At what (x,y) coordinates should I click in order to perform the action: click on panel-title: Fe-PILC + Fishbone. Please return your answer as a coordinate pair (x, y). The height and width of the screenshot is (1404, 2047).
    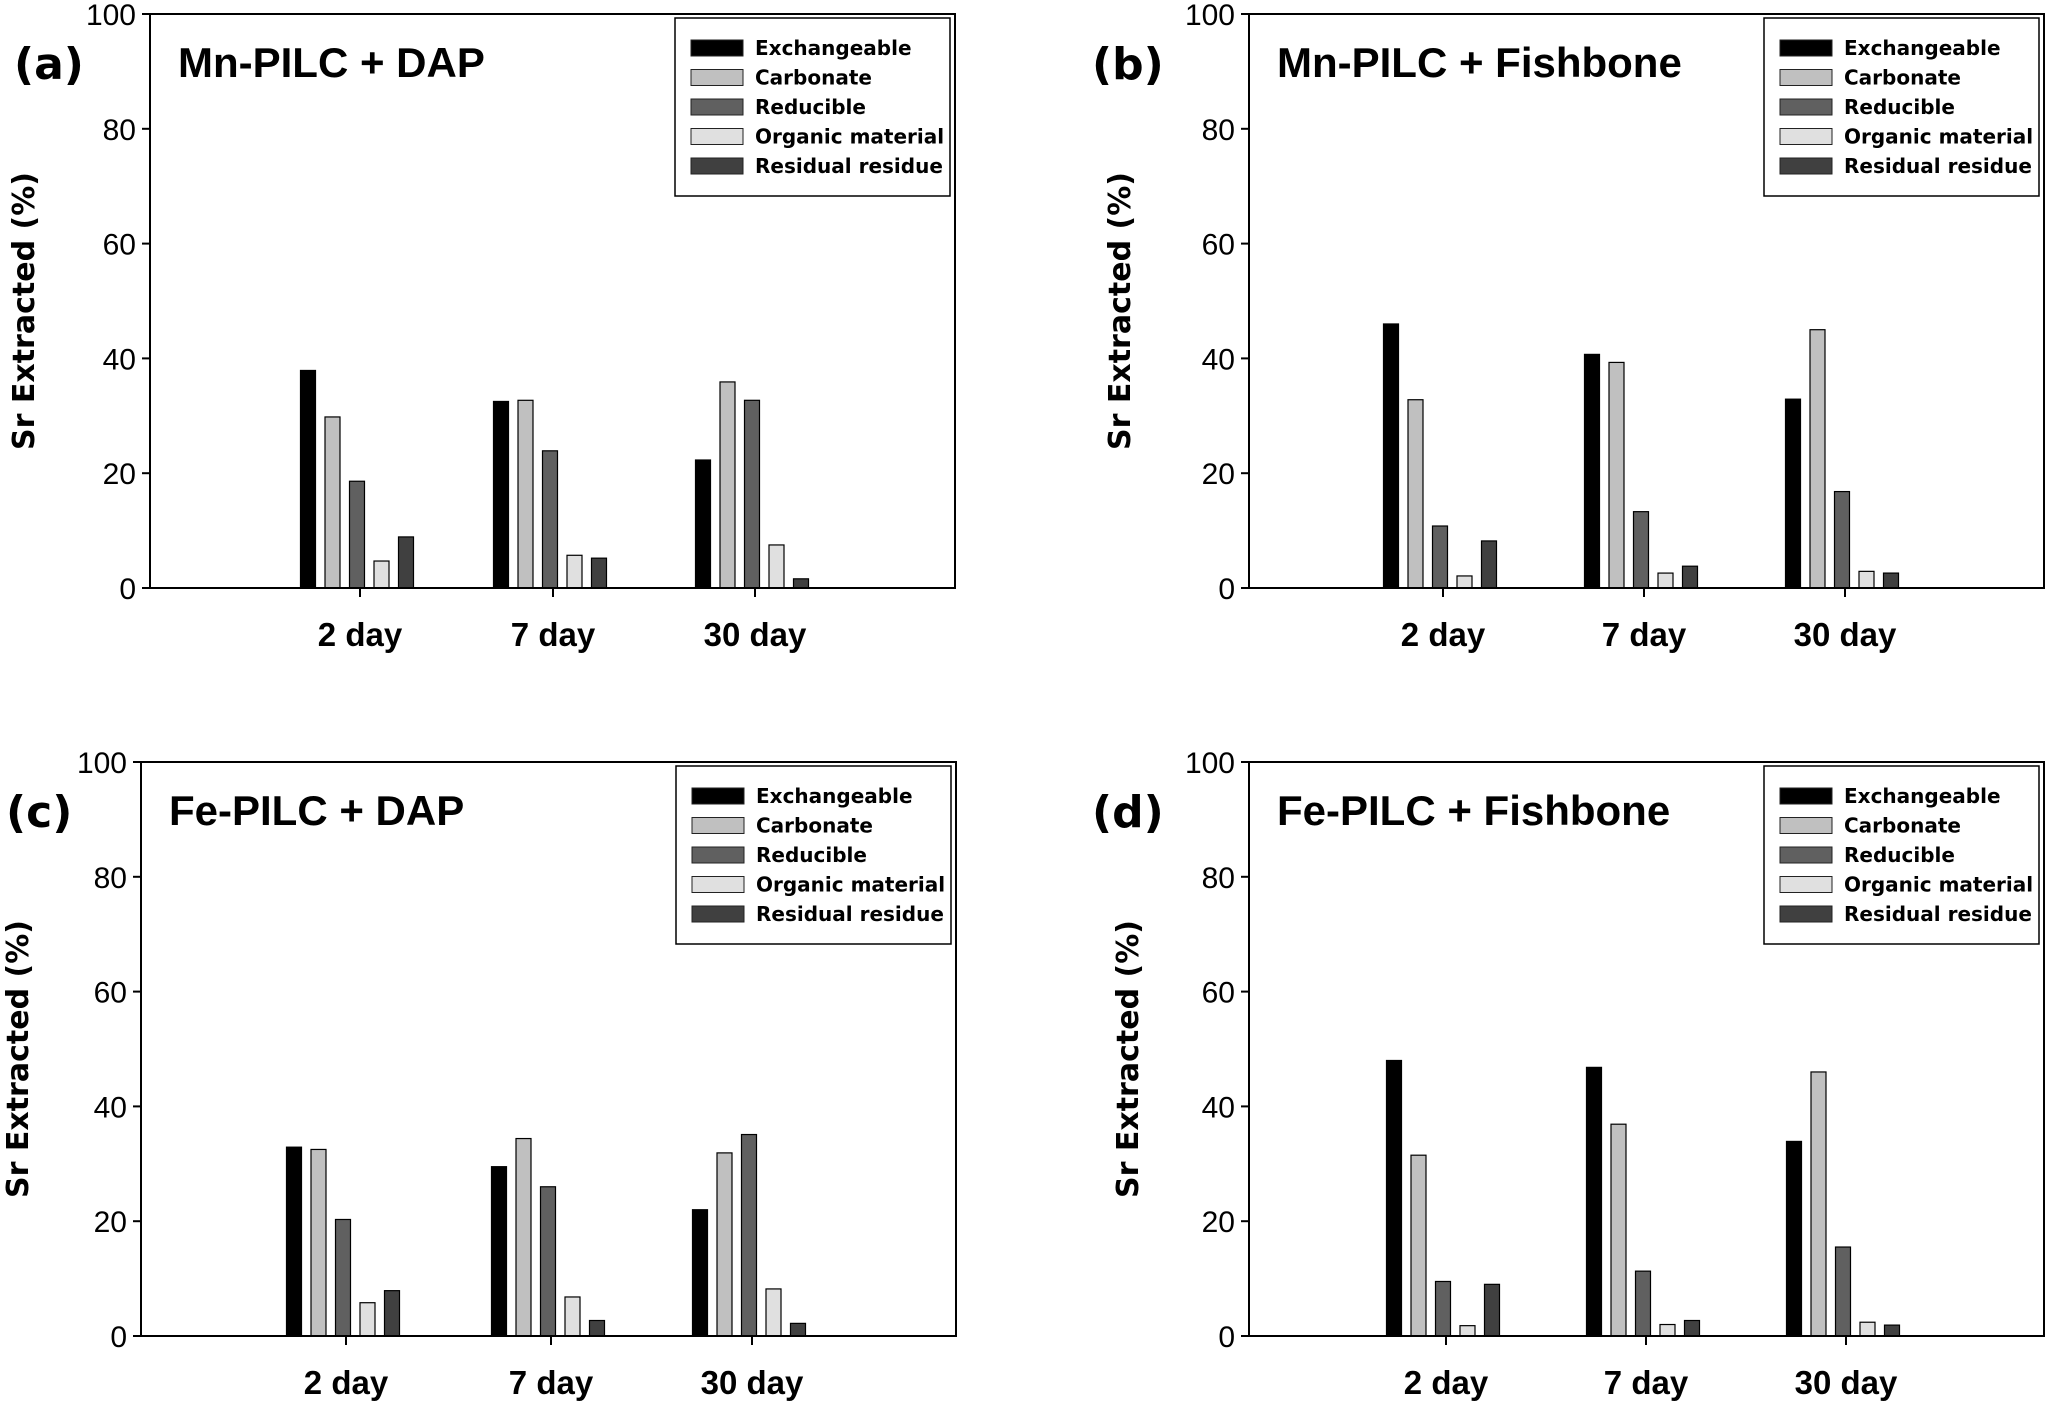
    Looking at the image, I should click on (1473, 810).